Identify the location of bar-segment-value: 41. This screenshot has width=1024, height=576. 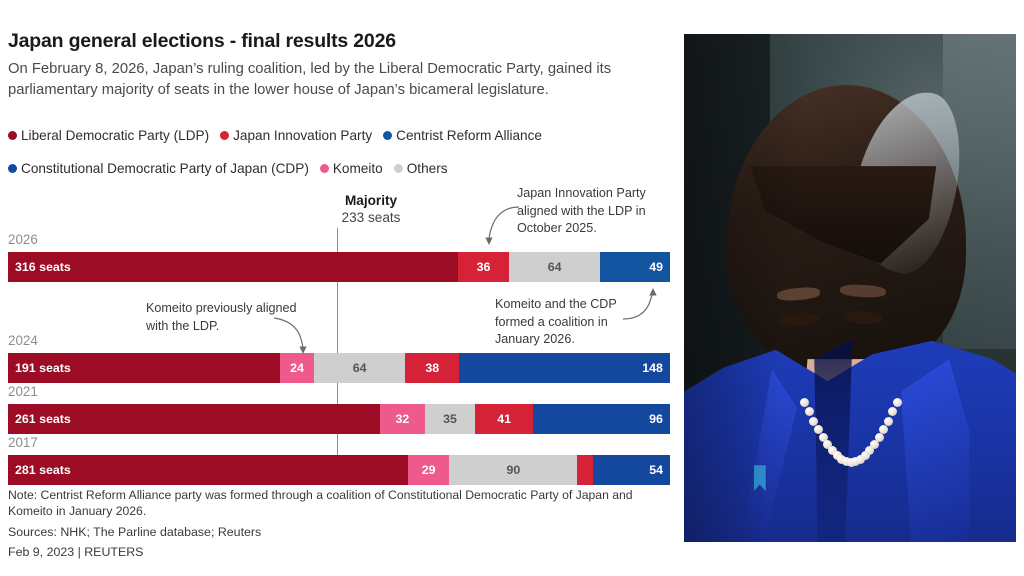
(504, 419).